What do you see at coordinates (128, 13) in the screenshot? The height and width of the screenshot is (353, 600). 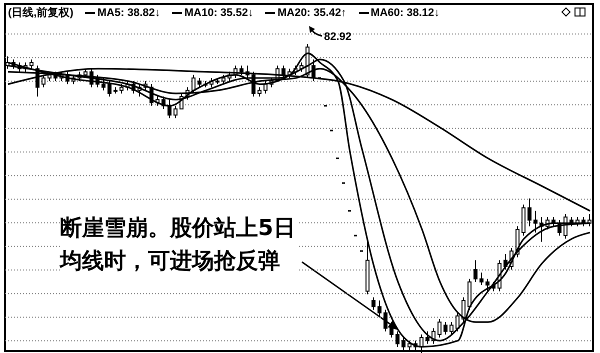 I see `legend-label: MA5: 38.82↓` at bounding box center [128, 13].